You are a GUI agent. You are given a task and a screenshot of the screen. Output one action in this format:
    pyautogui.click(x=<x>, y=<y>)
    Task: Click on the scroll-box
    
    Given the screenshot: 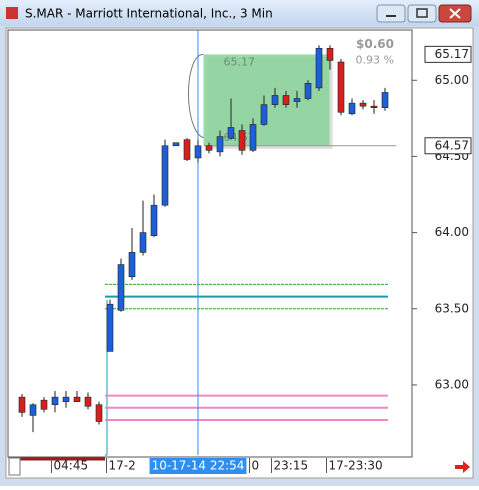 What is the action you would take?
    pyautogui.click(x=14, y=466)
    